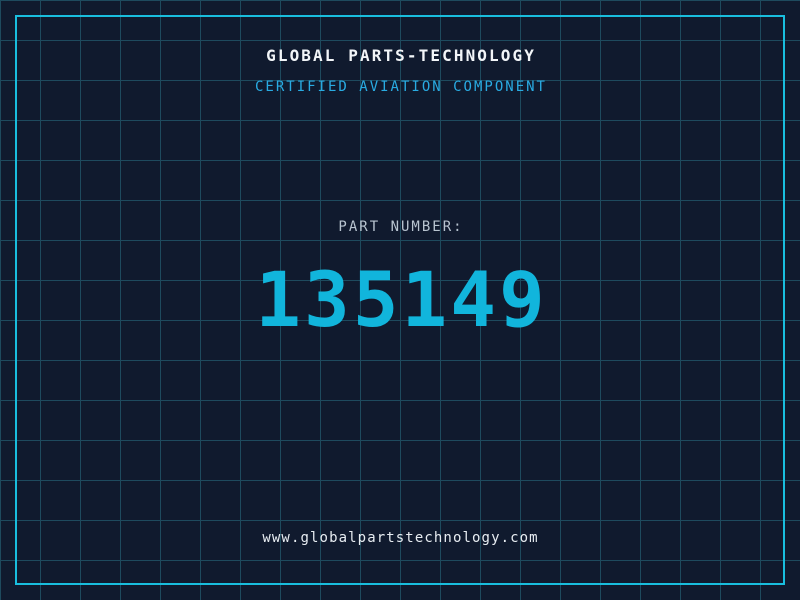 This screenshot has height=600, width=800. I want to click on company-name-title: GLOBAL PARTS-TECHNOLOGY, so click(401, 55).